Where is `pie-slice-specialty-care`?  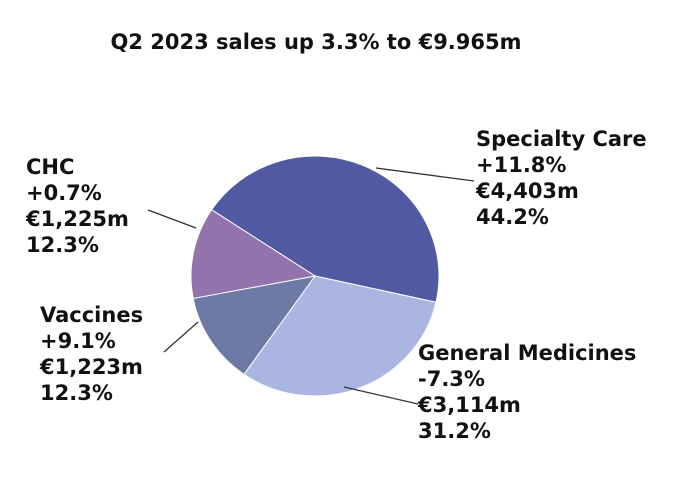
pie-slice-specialty-care is located at coordinates (325, 229).